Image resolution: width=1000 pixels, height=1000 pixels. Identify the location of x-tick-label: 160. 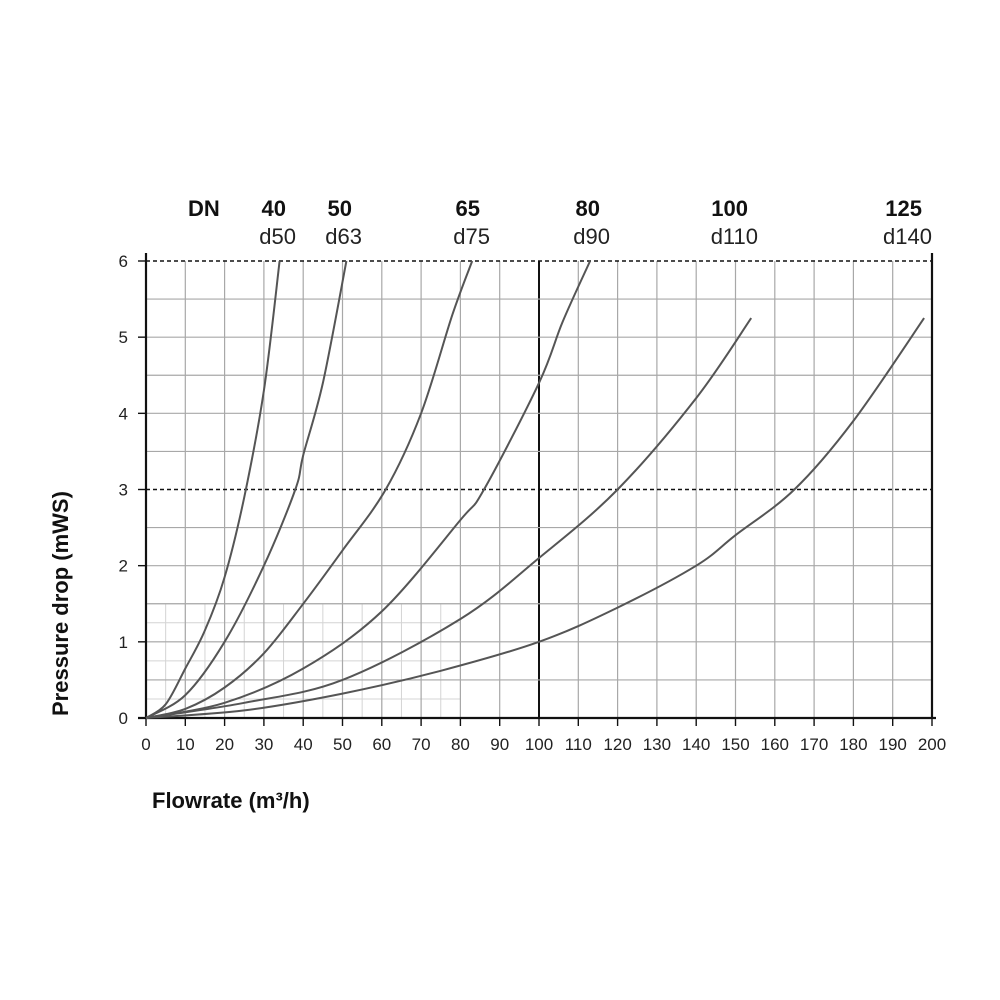
(775, 744).